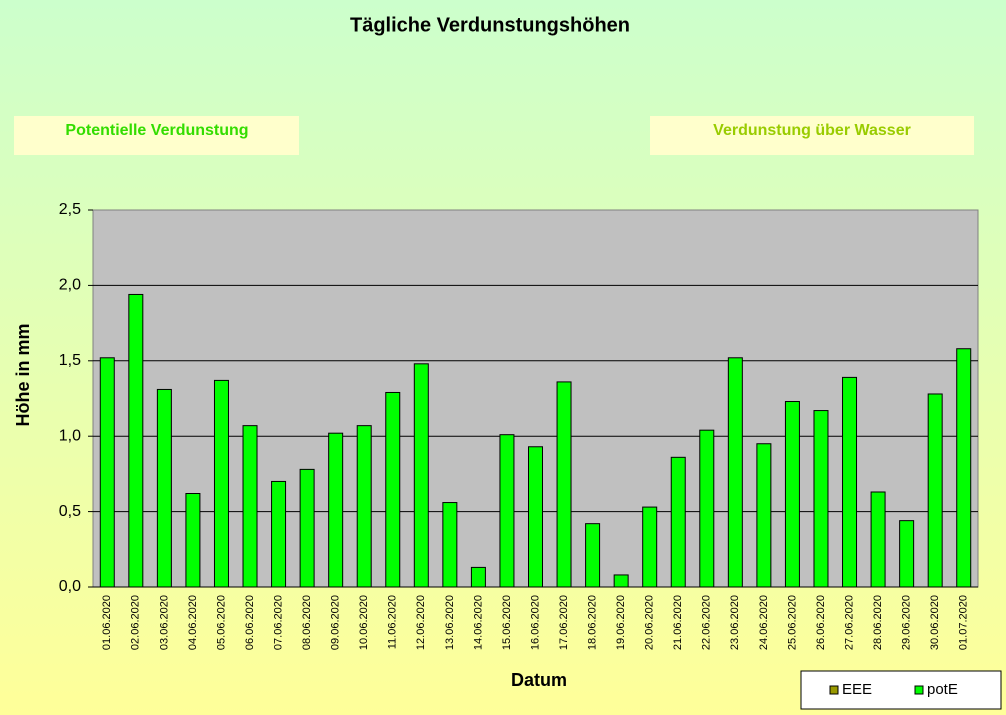 Image resolution: width=1006 pixels, height=715 pixels. I want to click on x-tick-label: 01.07.2020, so click(964, 622).